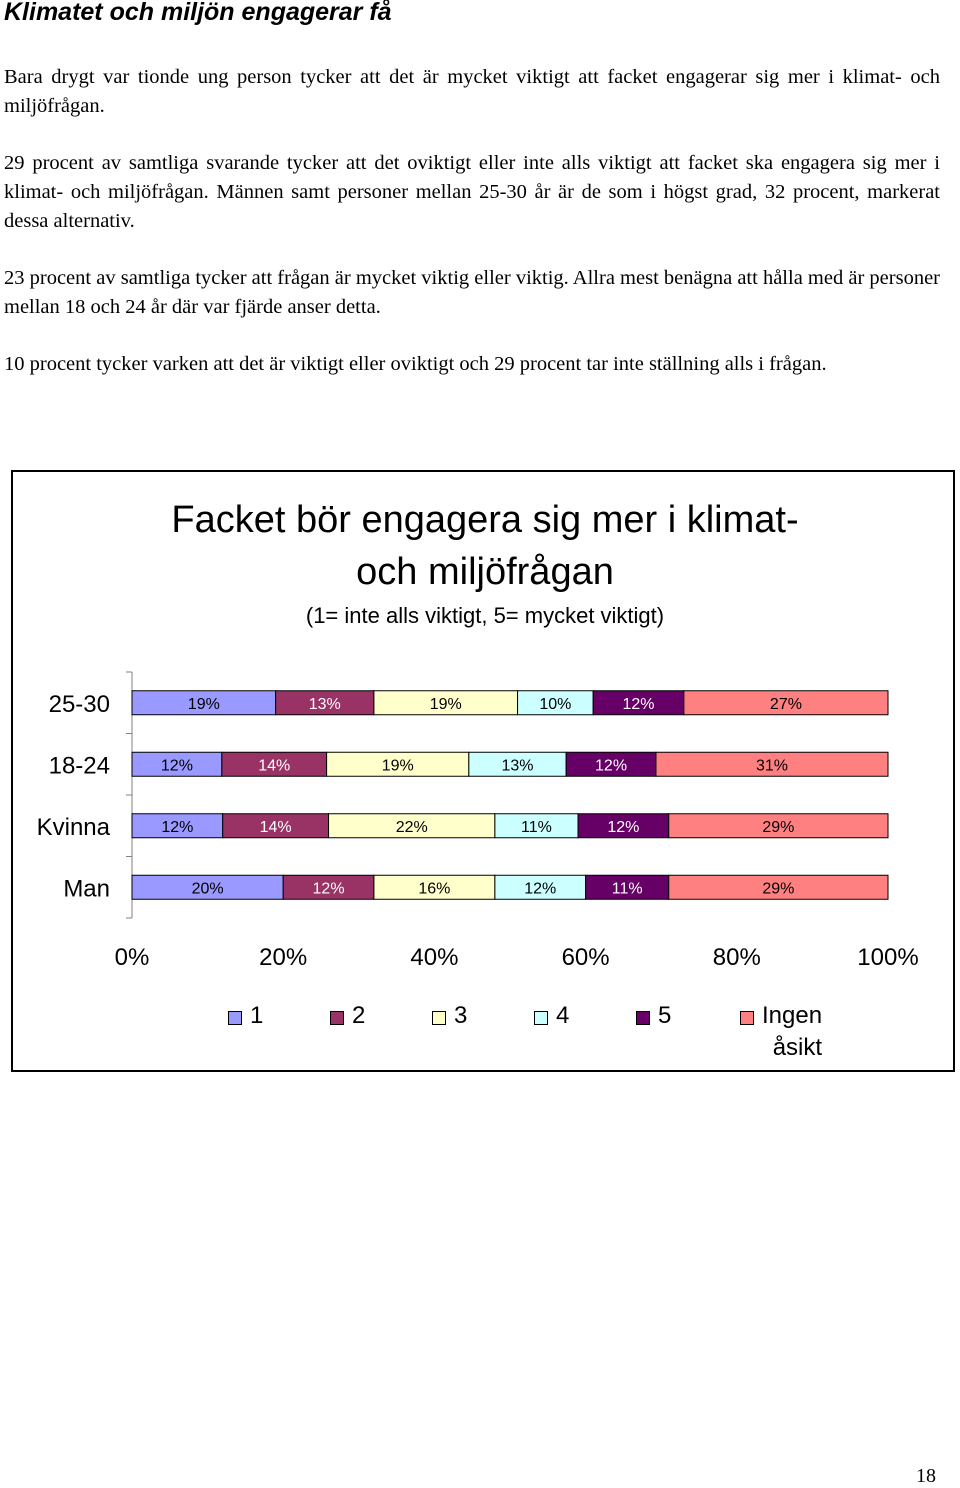 This screenshot has width=960, height=1488. I want to click on x-tick-label: 60%, so click(586, 957).